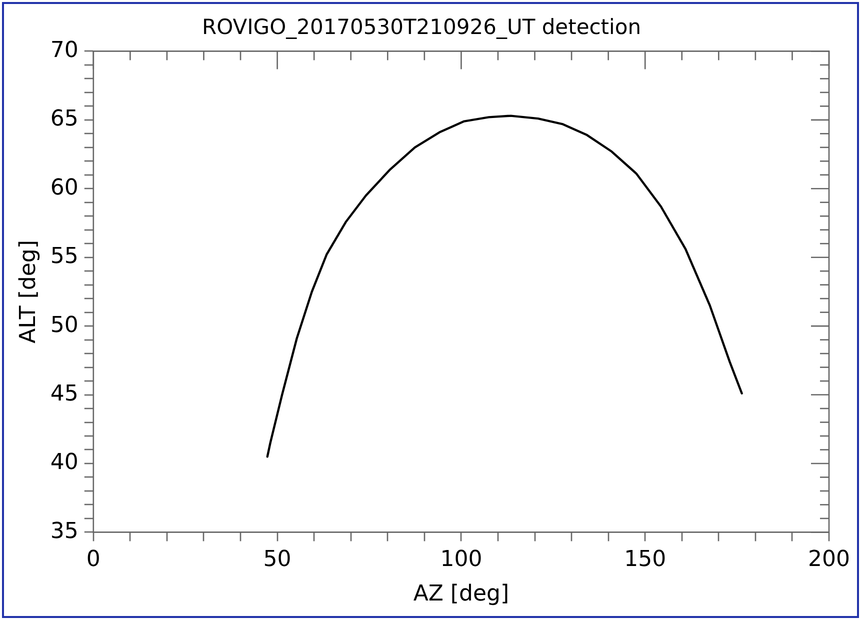  Describe the element at coordinates (277, 559) in the screenshot. I see `x-tick-label: 50` at that location.